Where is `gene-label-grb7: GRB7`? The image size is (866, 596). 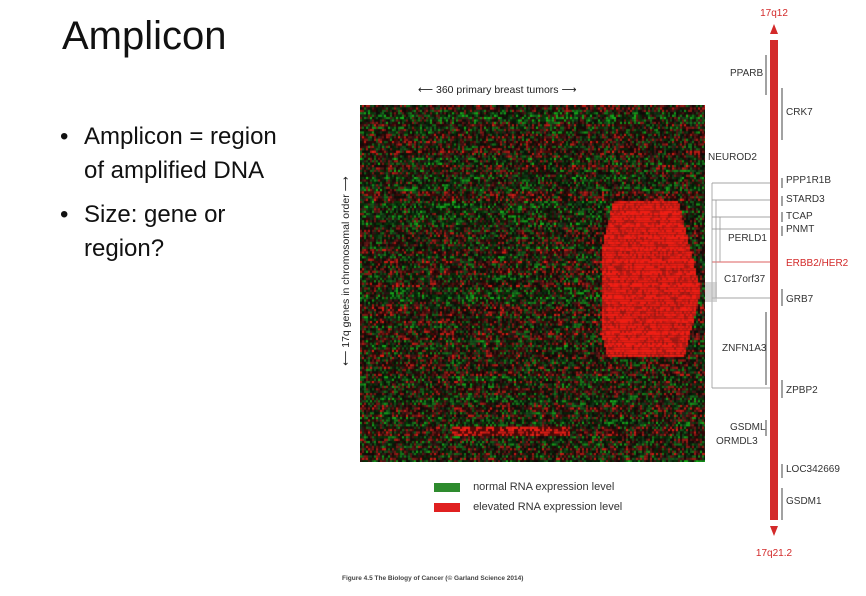
gene-label-grb7: GRB7 is located at coordinates (800, 299).